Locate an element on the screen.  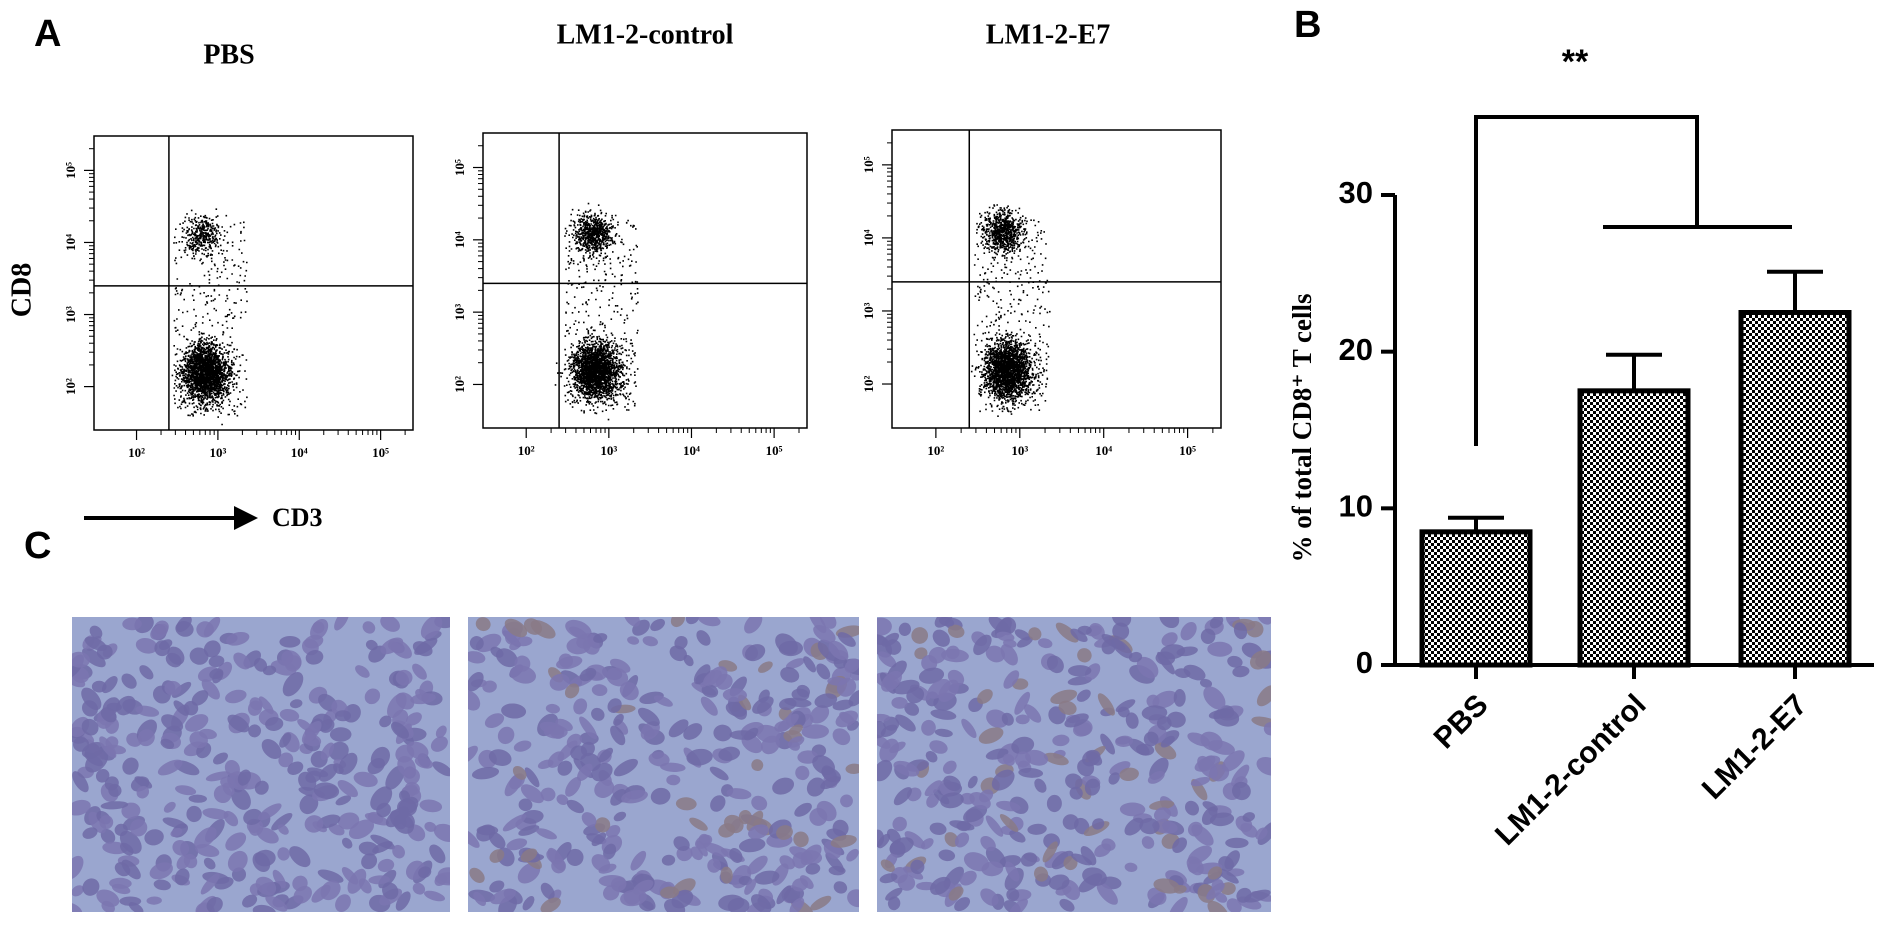
panel-label: A is located at coordinates (47, 34).